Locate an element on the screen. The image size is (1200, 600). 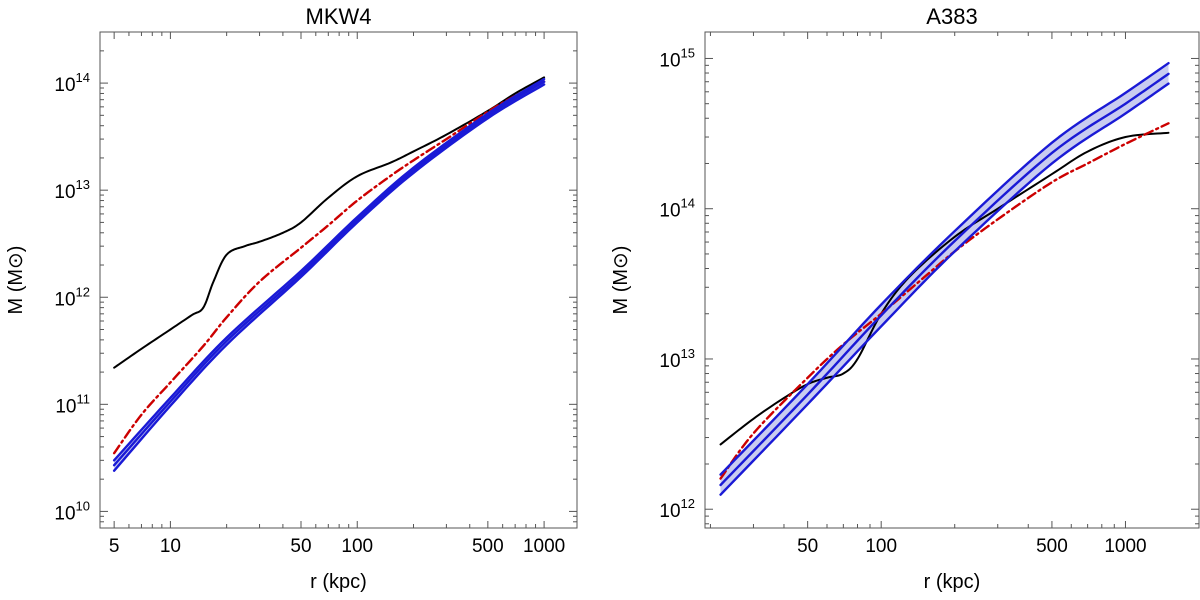
chart-title: A383 is located at coordinates (951, 16).